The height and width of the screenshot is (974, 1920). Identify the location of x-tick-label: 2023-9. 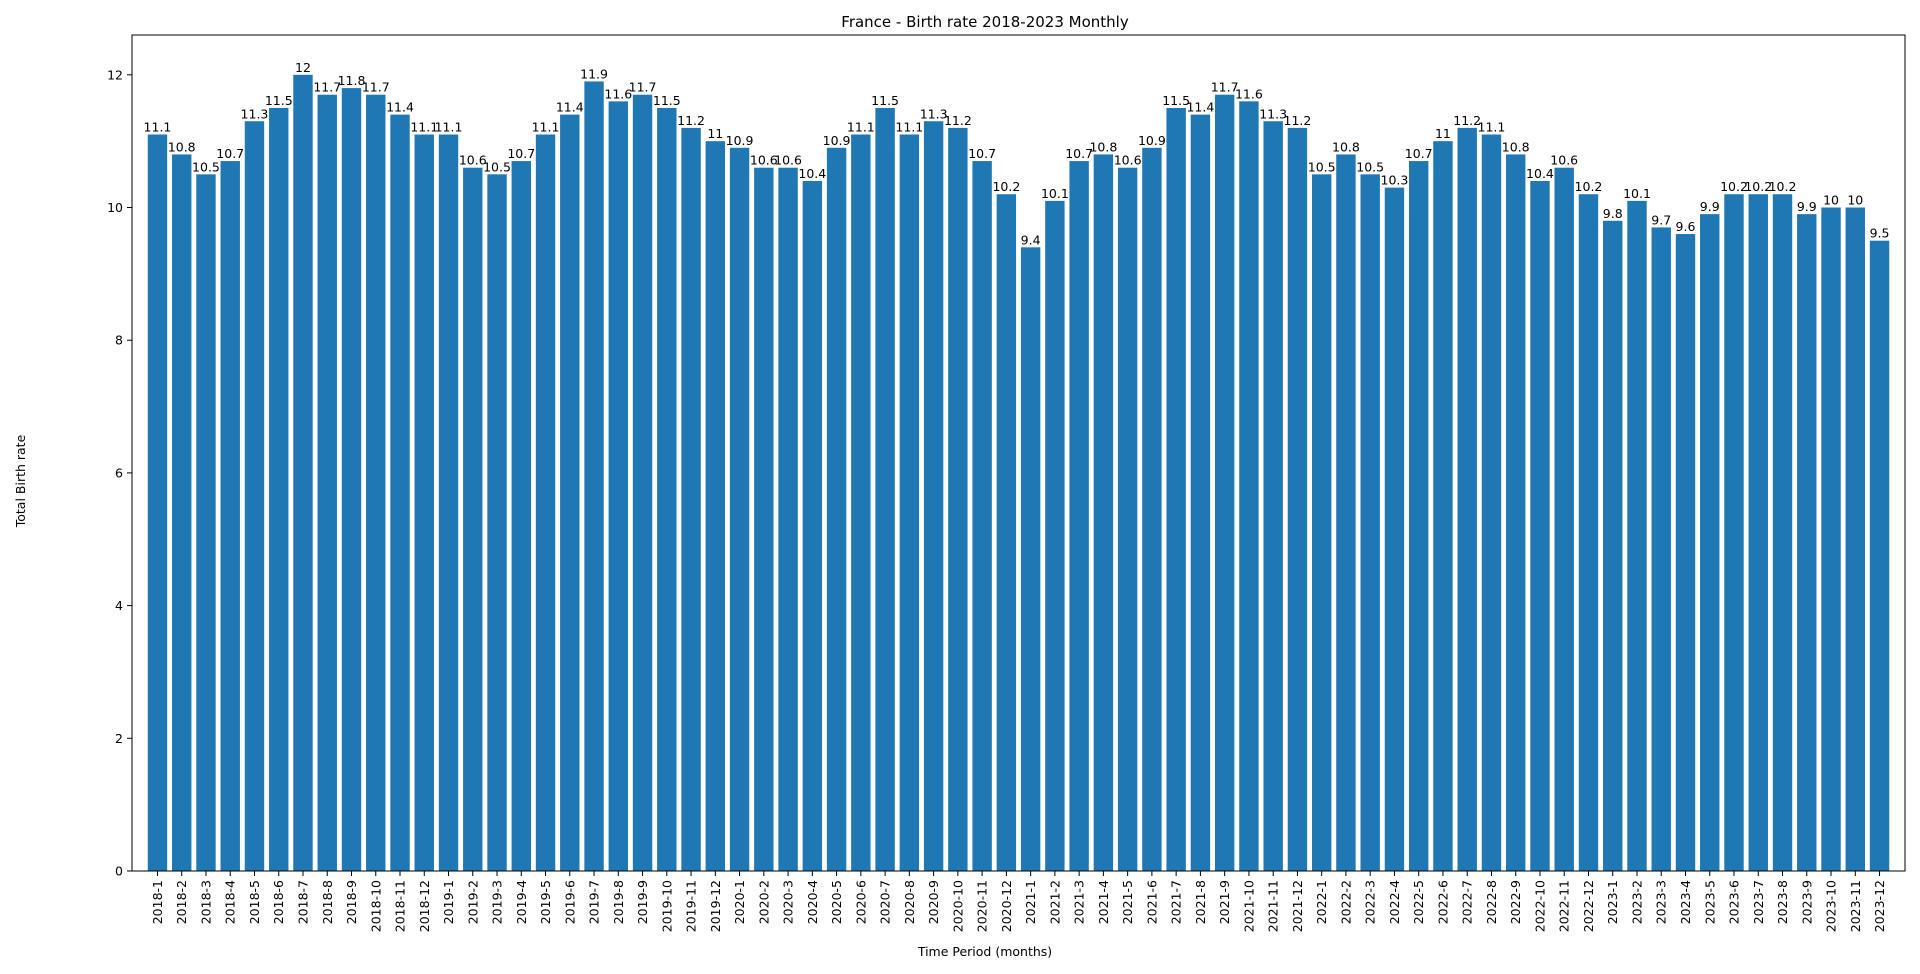
(1806, 902).